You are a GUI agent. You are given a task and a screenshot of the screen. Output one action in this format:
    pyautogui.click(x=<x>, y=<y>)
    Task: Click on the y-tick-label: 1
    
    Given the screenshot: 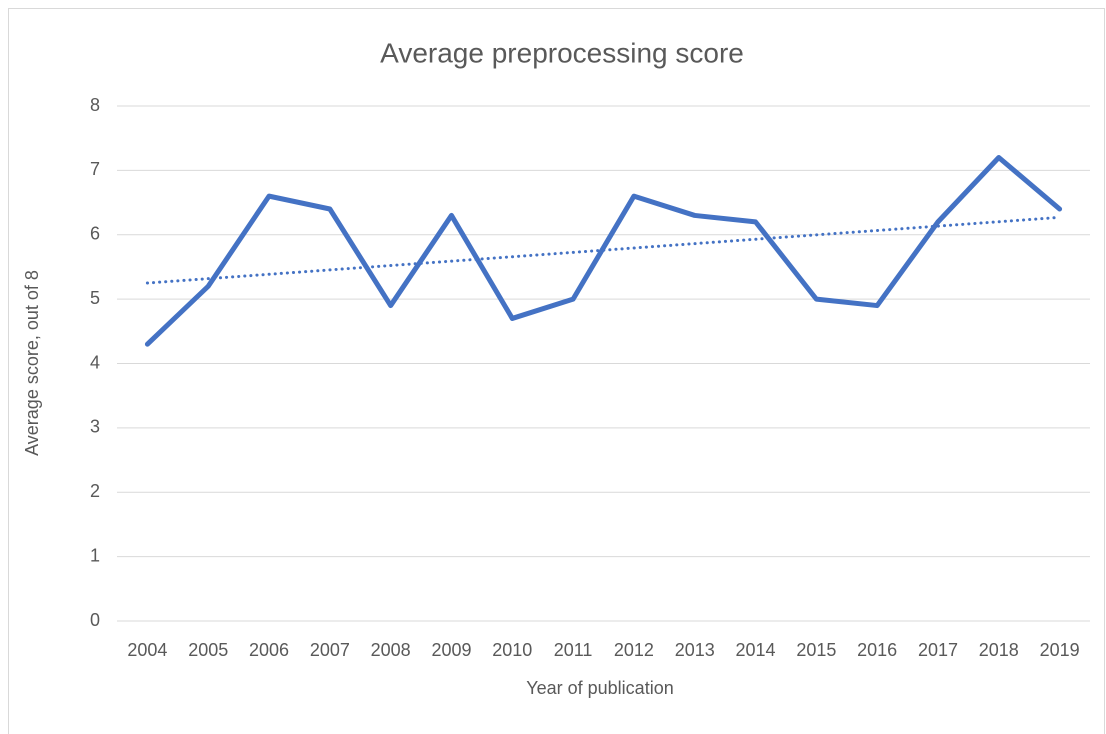 What is the action you would take?
    pyautogui.click(x=95, y=555)
    